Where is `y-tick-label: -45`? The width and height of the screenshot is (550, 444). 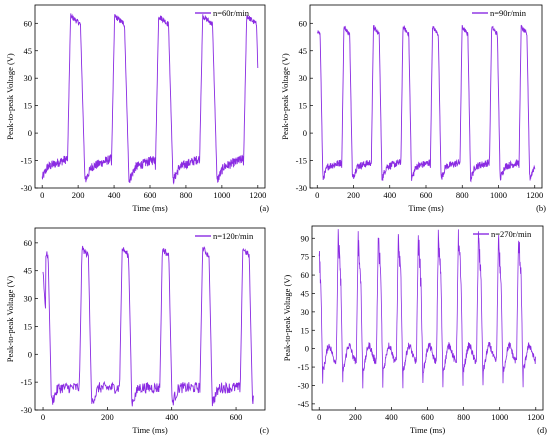 y-tick-label: -45 is located at coordinates (303, 404).